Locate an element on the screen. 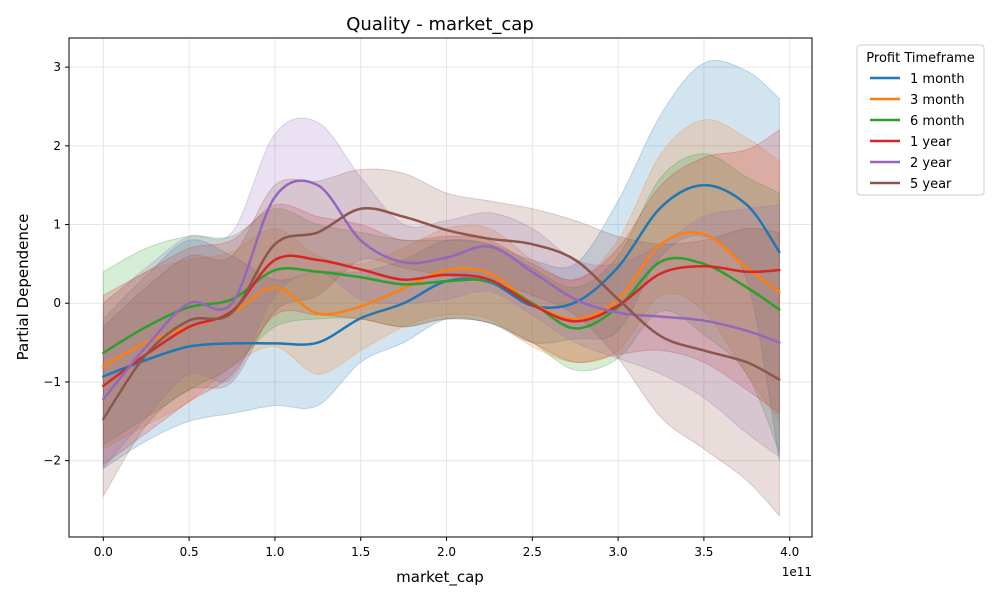 This screenshot has height=600, width=1000. y-tick-label: 0 is located at coordinates (57, 303).